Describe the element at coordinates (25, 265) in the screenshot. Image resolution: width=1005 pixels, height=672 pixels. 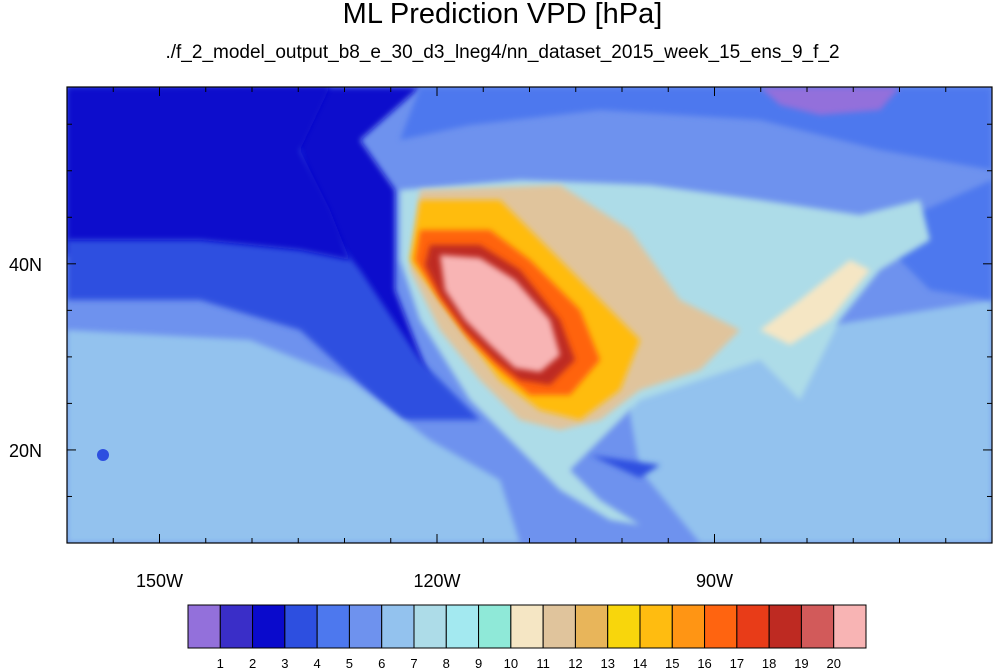
I see `lat-tick-label: 40N` at that location.